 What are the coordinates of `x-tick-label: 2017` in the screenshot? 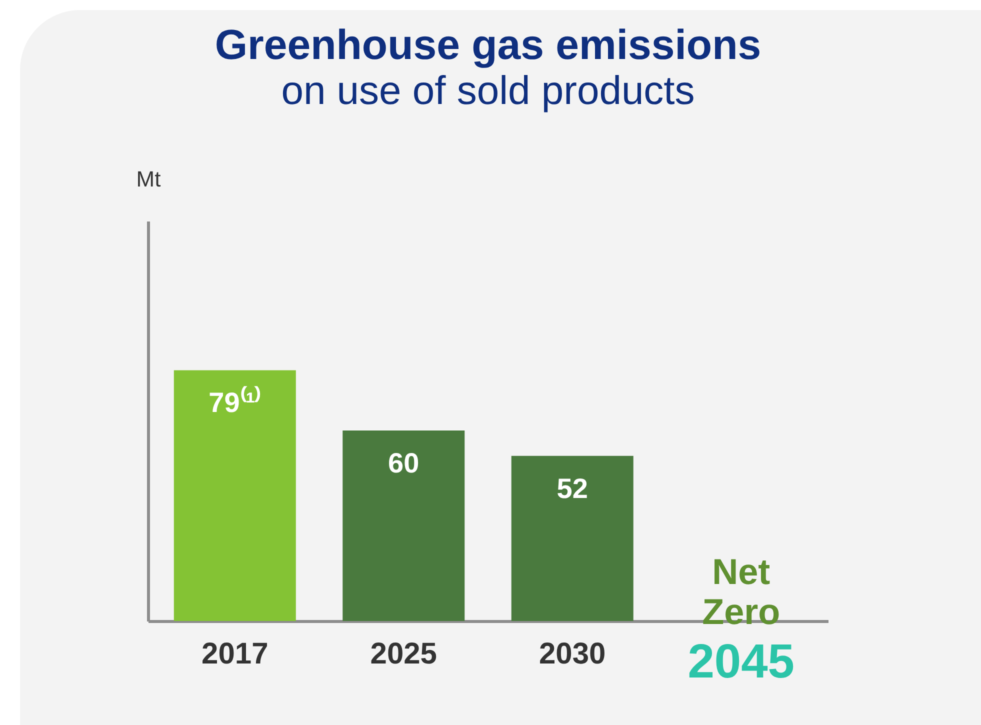 It's located at (235, 654).